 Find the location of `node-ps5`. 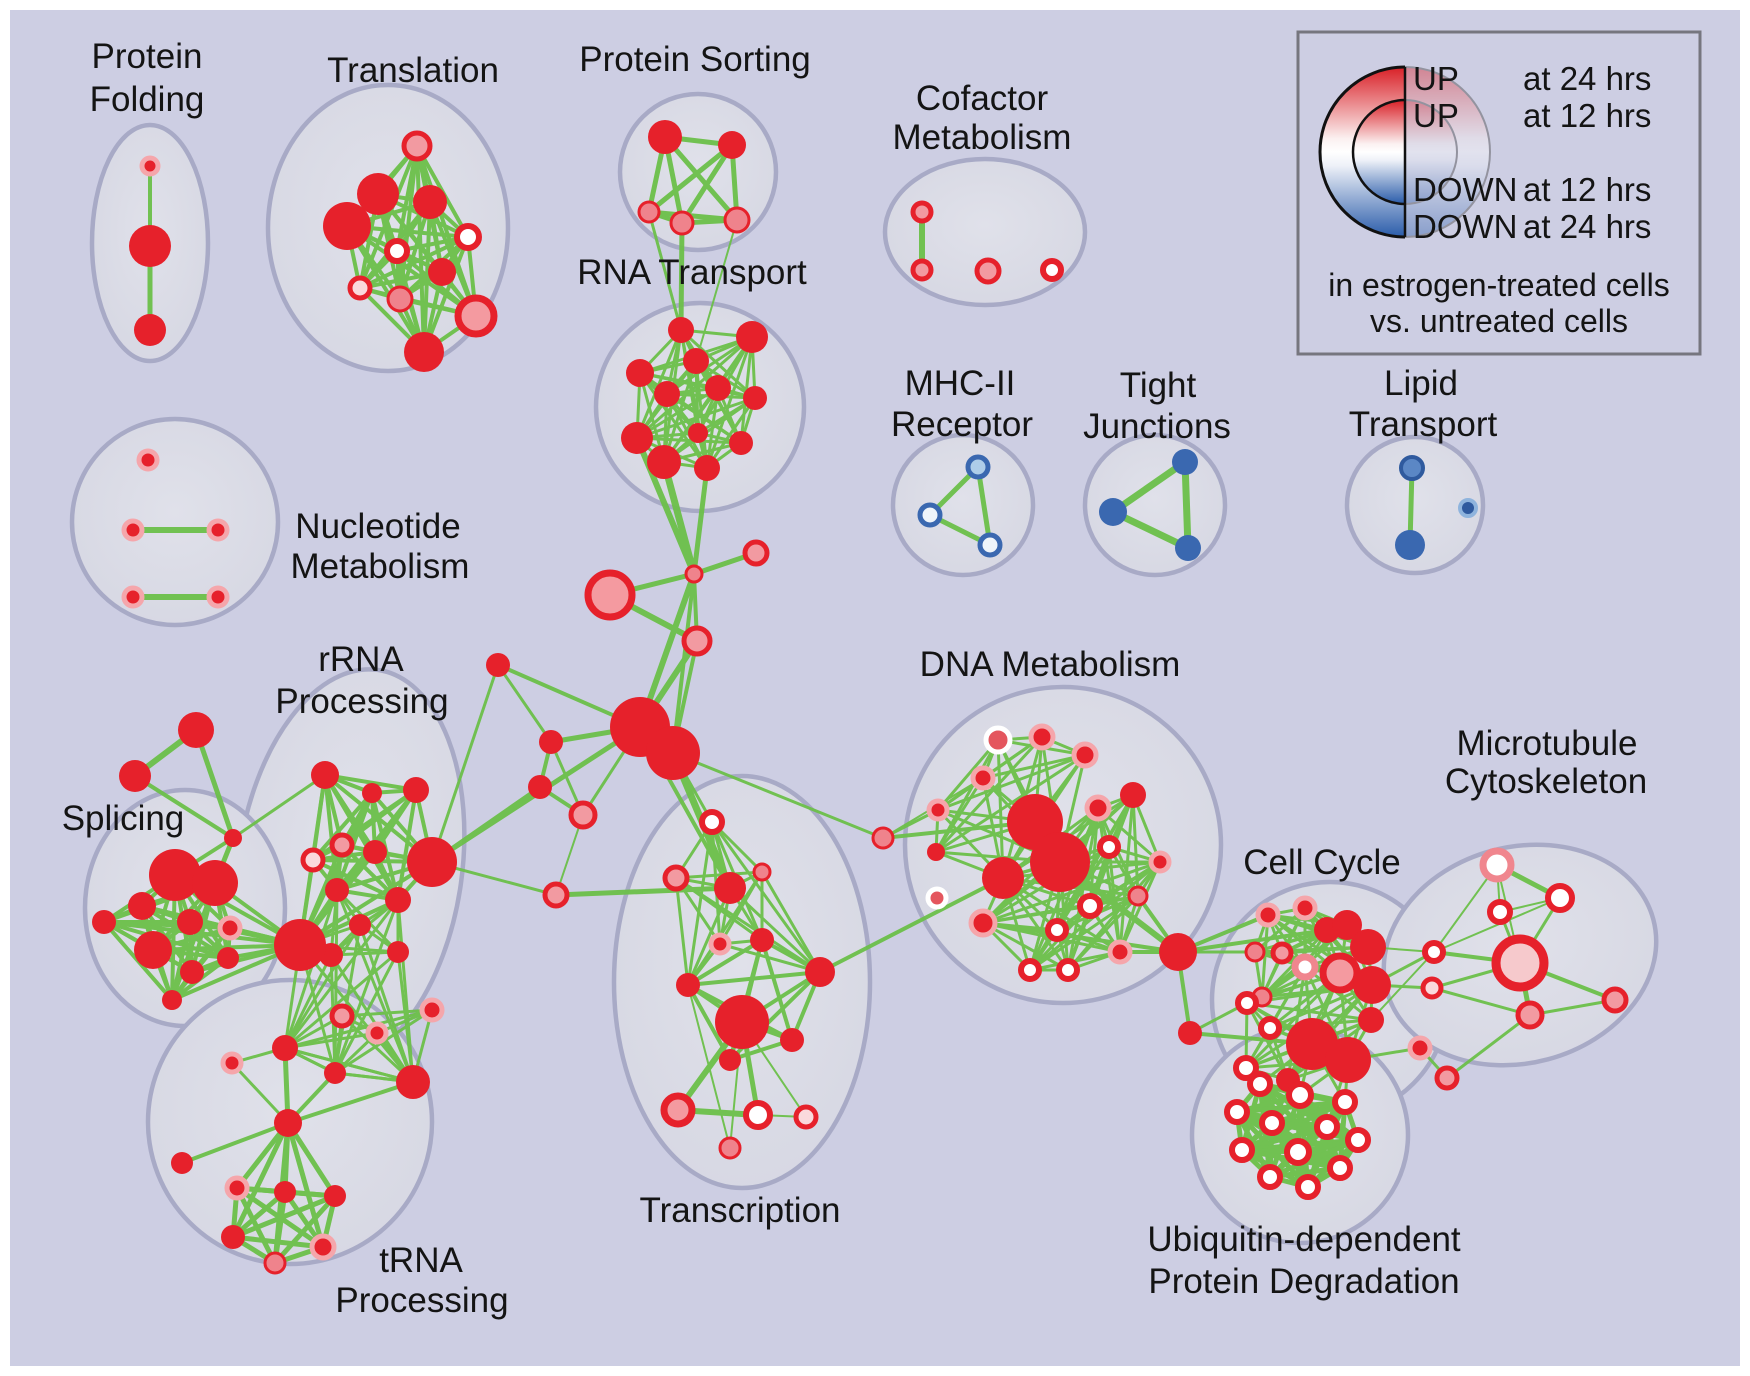

node-ps5 is located at coordinates (737, 220).